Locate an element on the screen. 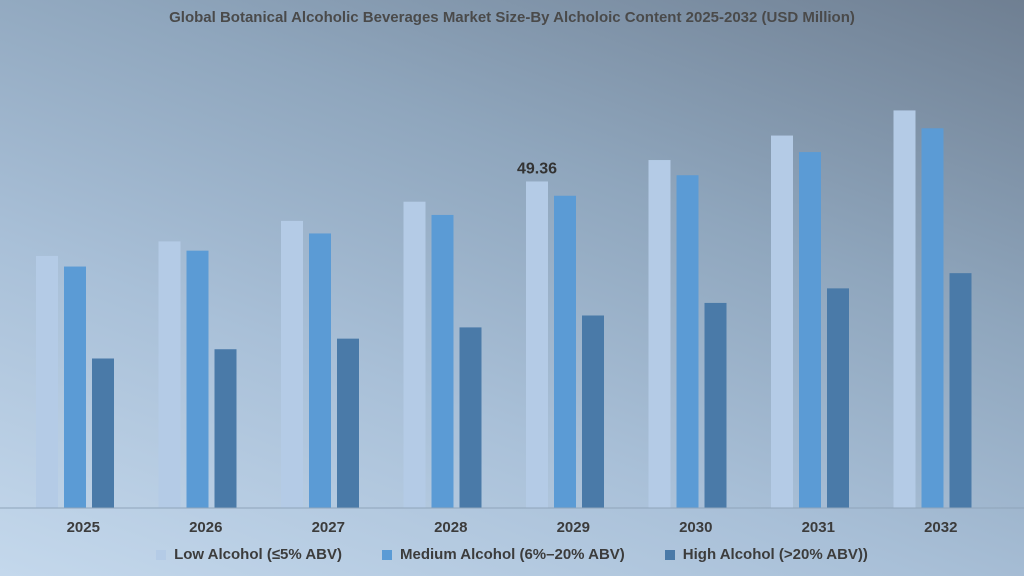 This screenshot has width=1024, height=576. x-tick-label: 2026 is located at coordinates (205, 527).